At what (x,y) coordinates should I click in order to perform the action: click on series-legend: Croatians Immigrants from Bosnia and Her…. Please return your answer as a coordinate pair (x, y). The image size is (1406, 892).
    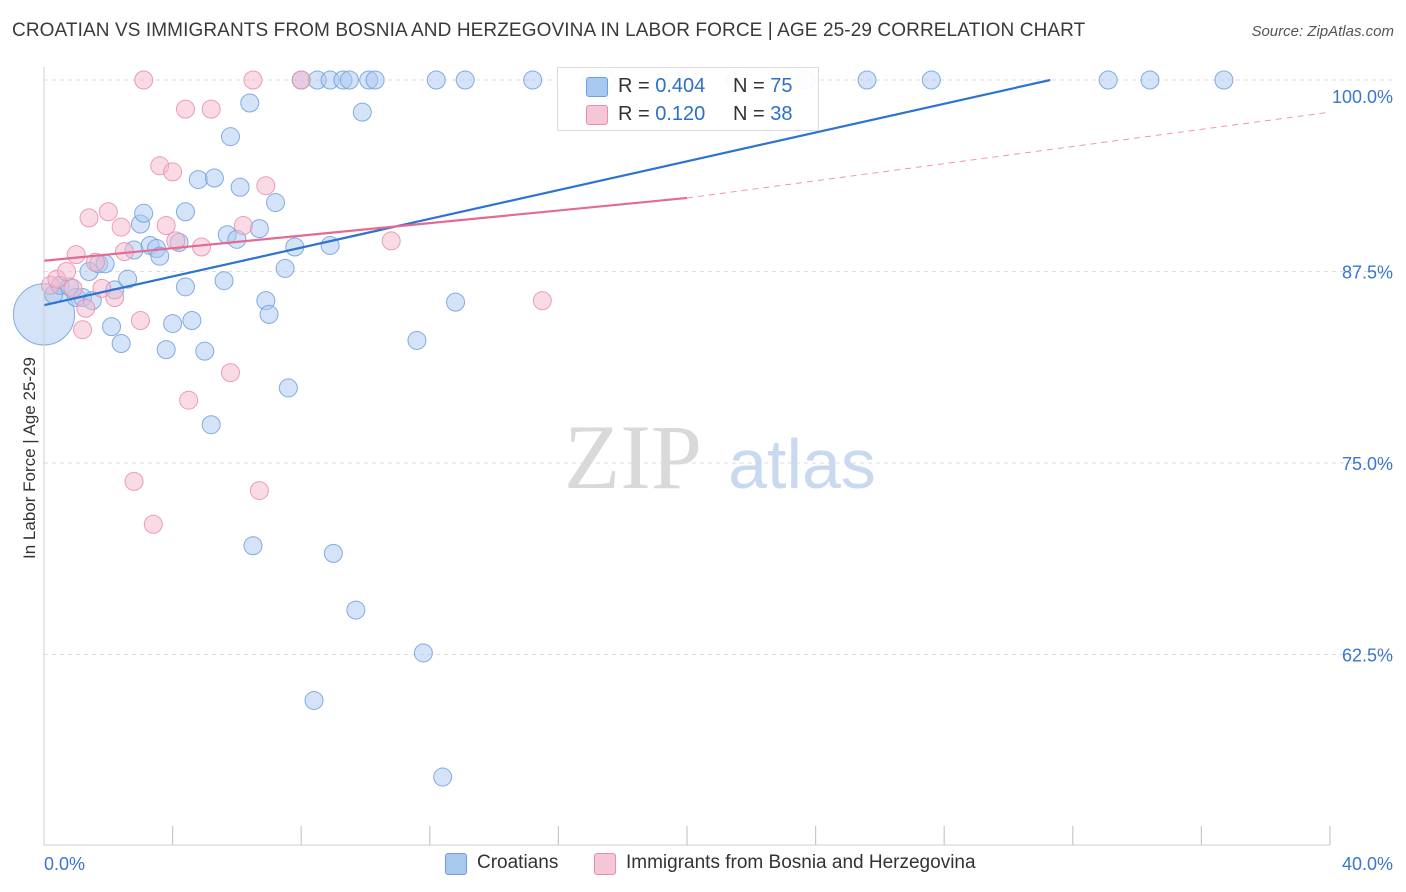
    Looking at the image, I should click on (703, 865).